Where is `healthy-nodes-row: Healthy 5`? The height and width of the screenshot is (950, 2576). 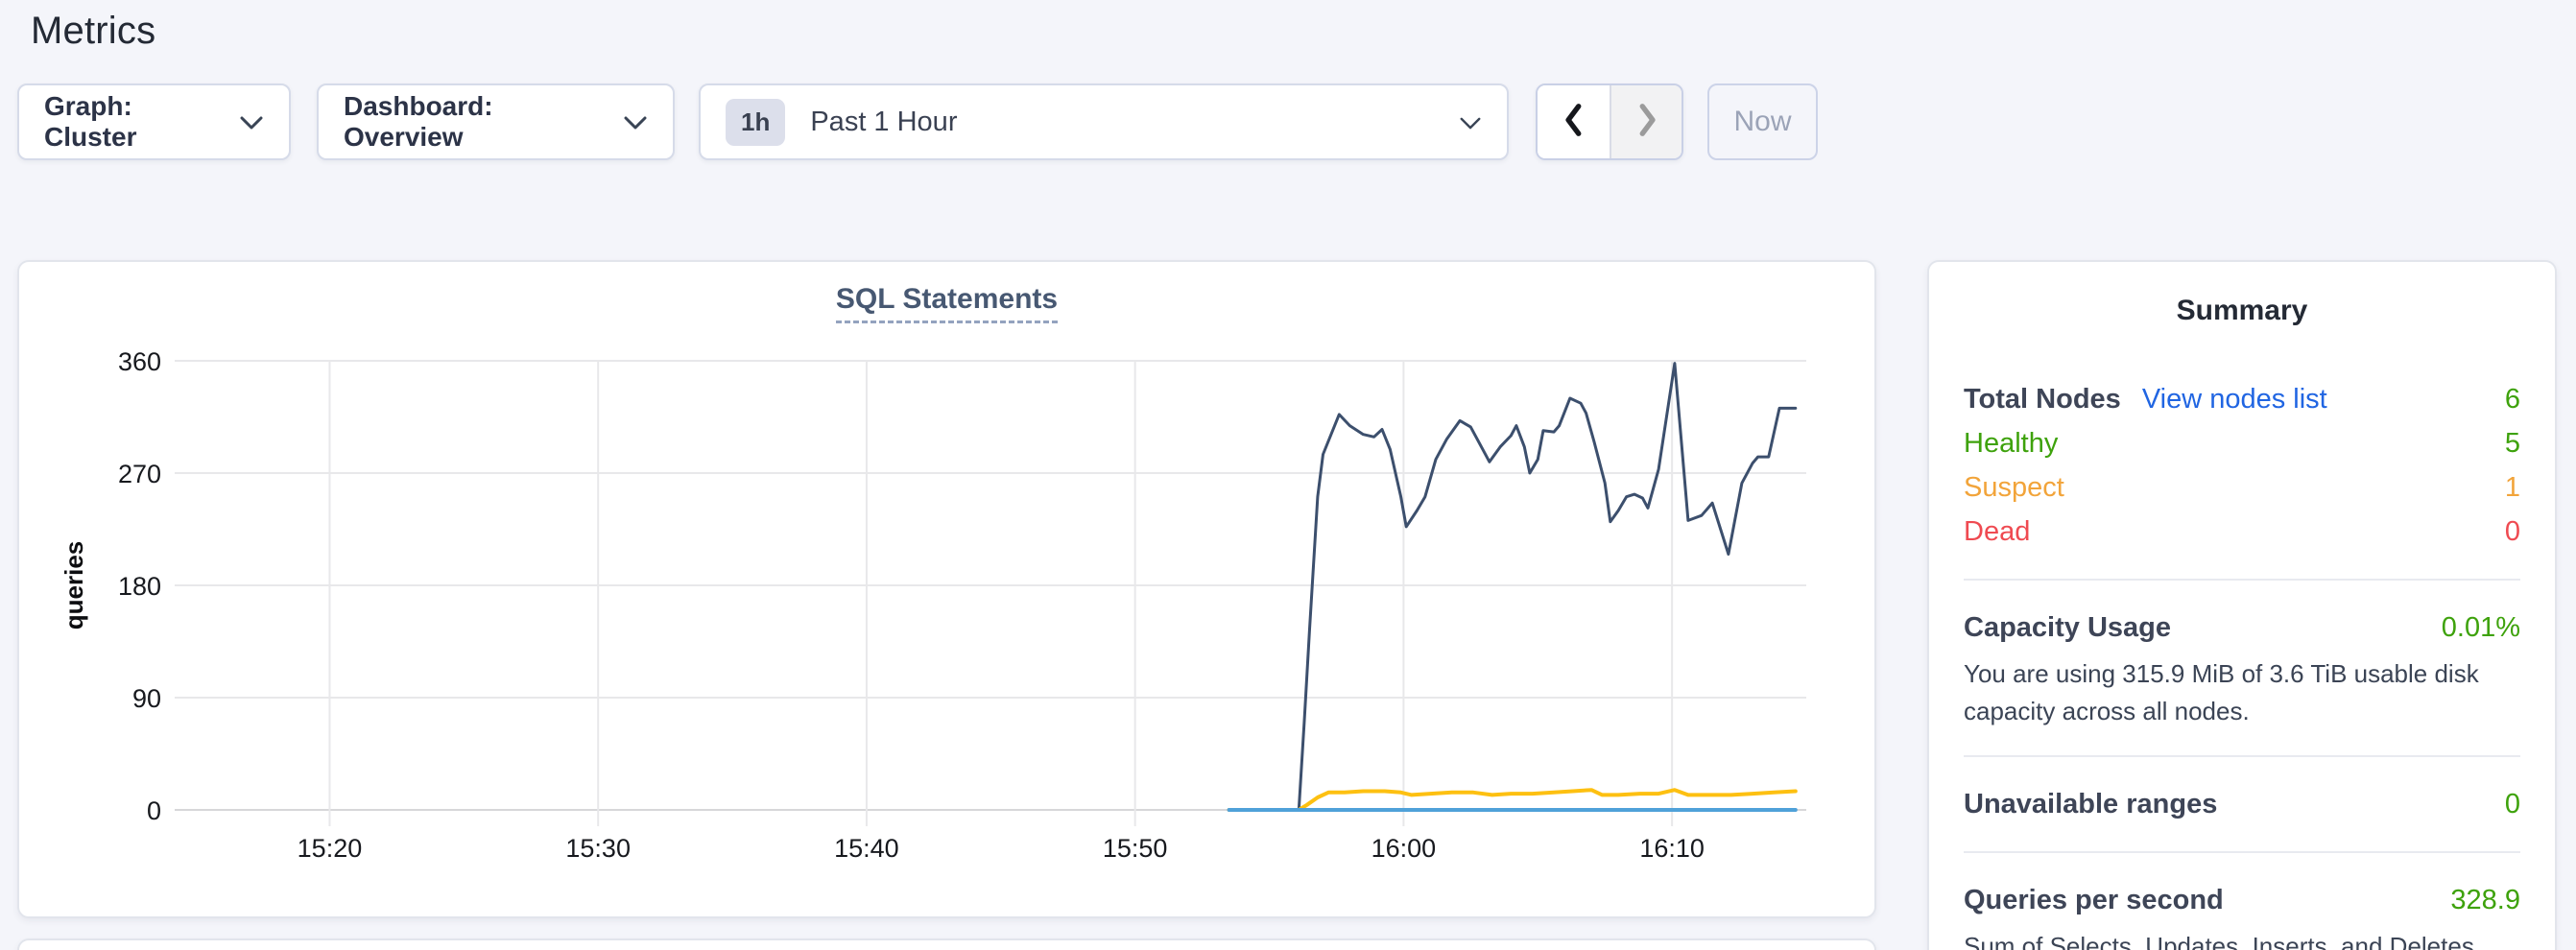
healthy-nodes-row: Healthy 5 is located at coordinates (2242, 443).